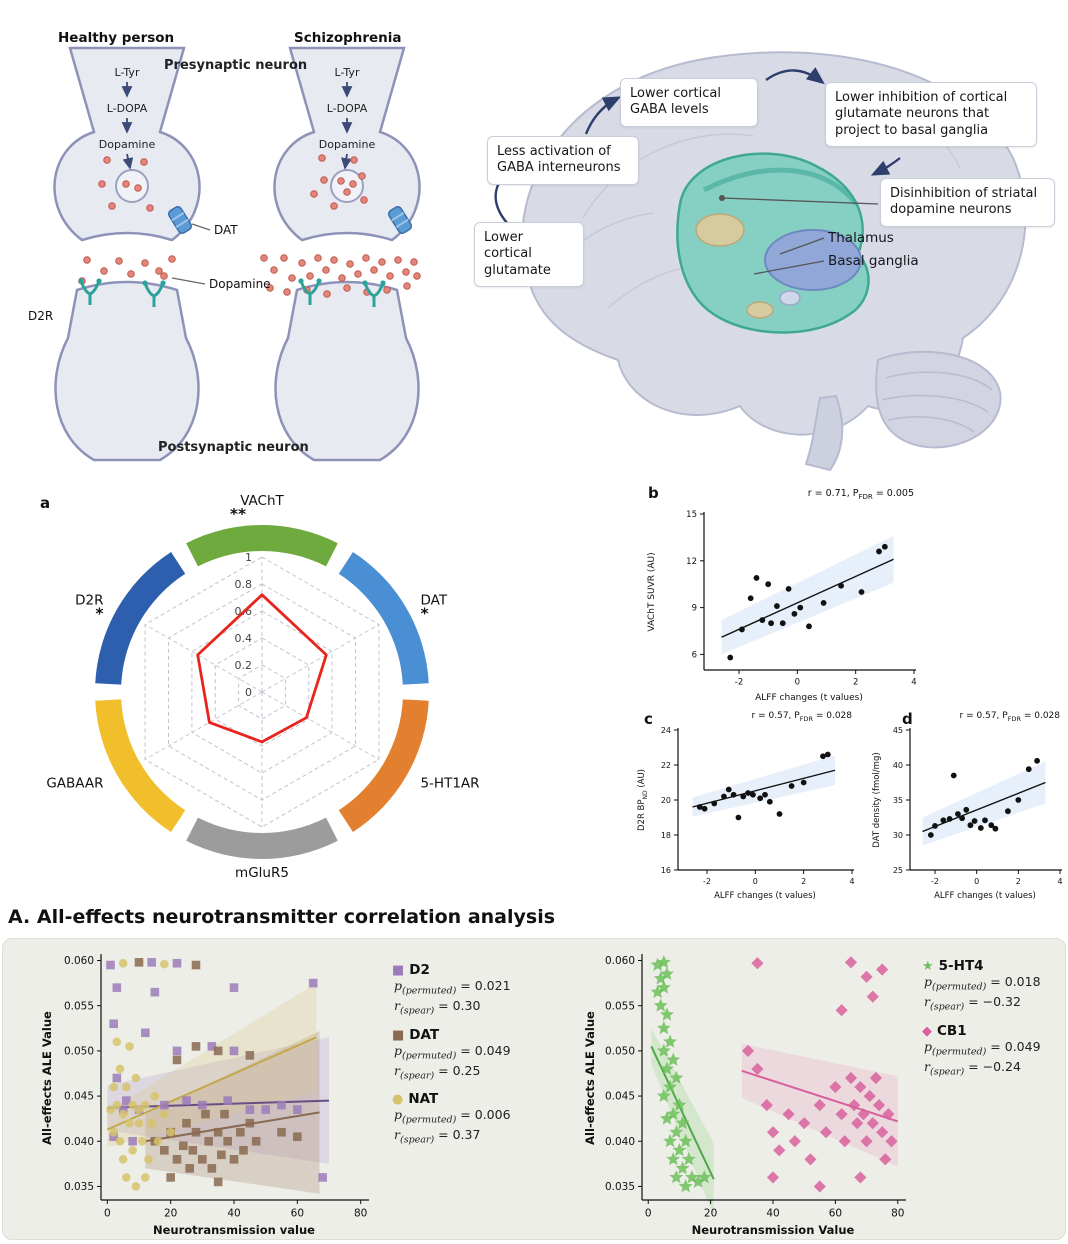 The width and height of the screenshot is (1068, 1244). Describe the element at coordinates (449, 784) in the screenshot. I see `radar-axis-label-5-HT1AR: 5-HT1AR` at that location.